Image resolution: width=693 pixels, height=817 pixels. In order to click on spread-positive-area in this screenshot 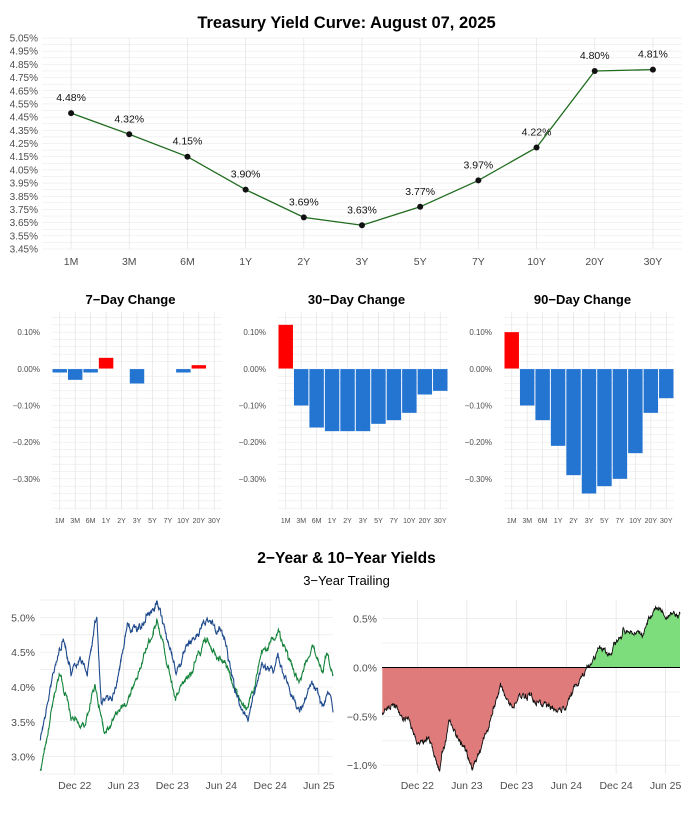, I will do `click(531, 637)`.